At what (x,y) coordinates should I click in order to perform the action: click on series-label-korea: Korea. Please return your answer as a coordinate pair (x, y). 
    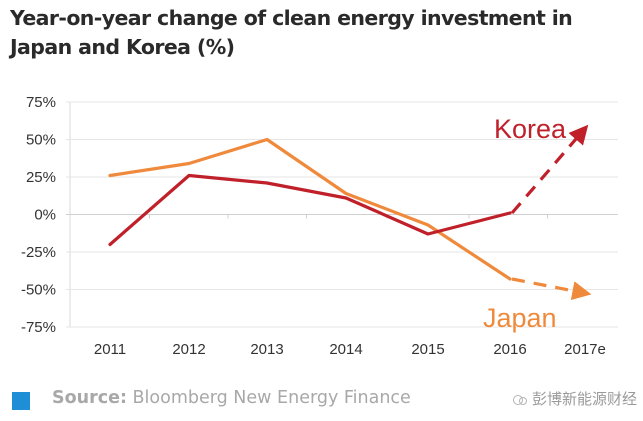
    Looking at the image, I should click on (530, 129).